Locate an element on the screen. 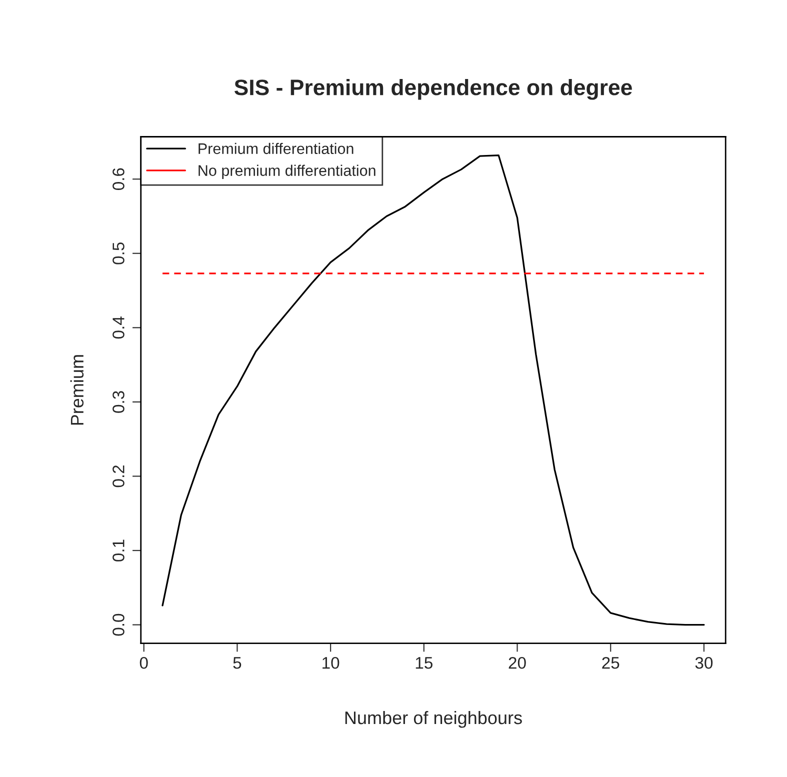  y-tick-label: 0.1 is located at coordinates (118, 551).